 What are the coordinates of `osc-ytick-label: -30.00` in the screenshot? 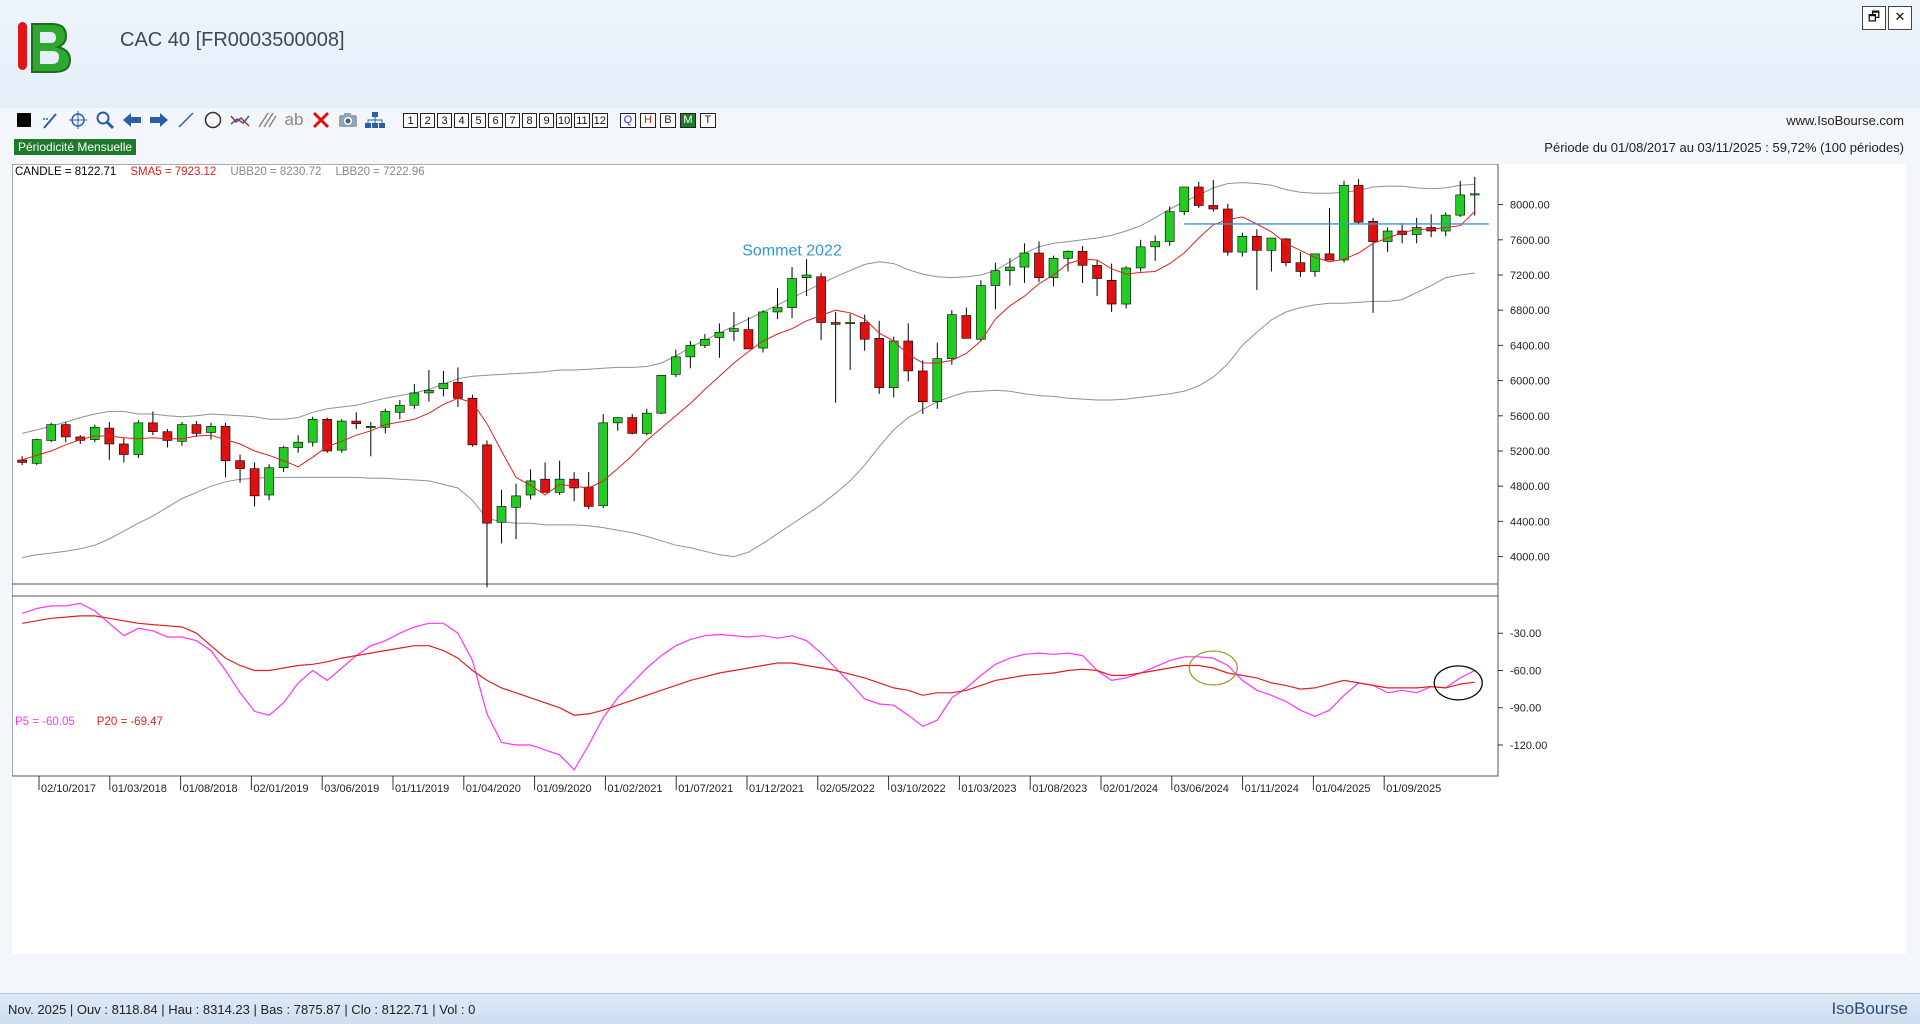 It's located at (1525, 634).